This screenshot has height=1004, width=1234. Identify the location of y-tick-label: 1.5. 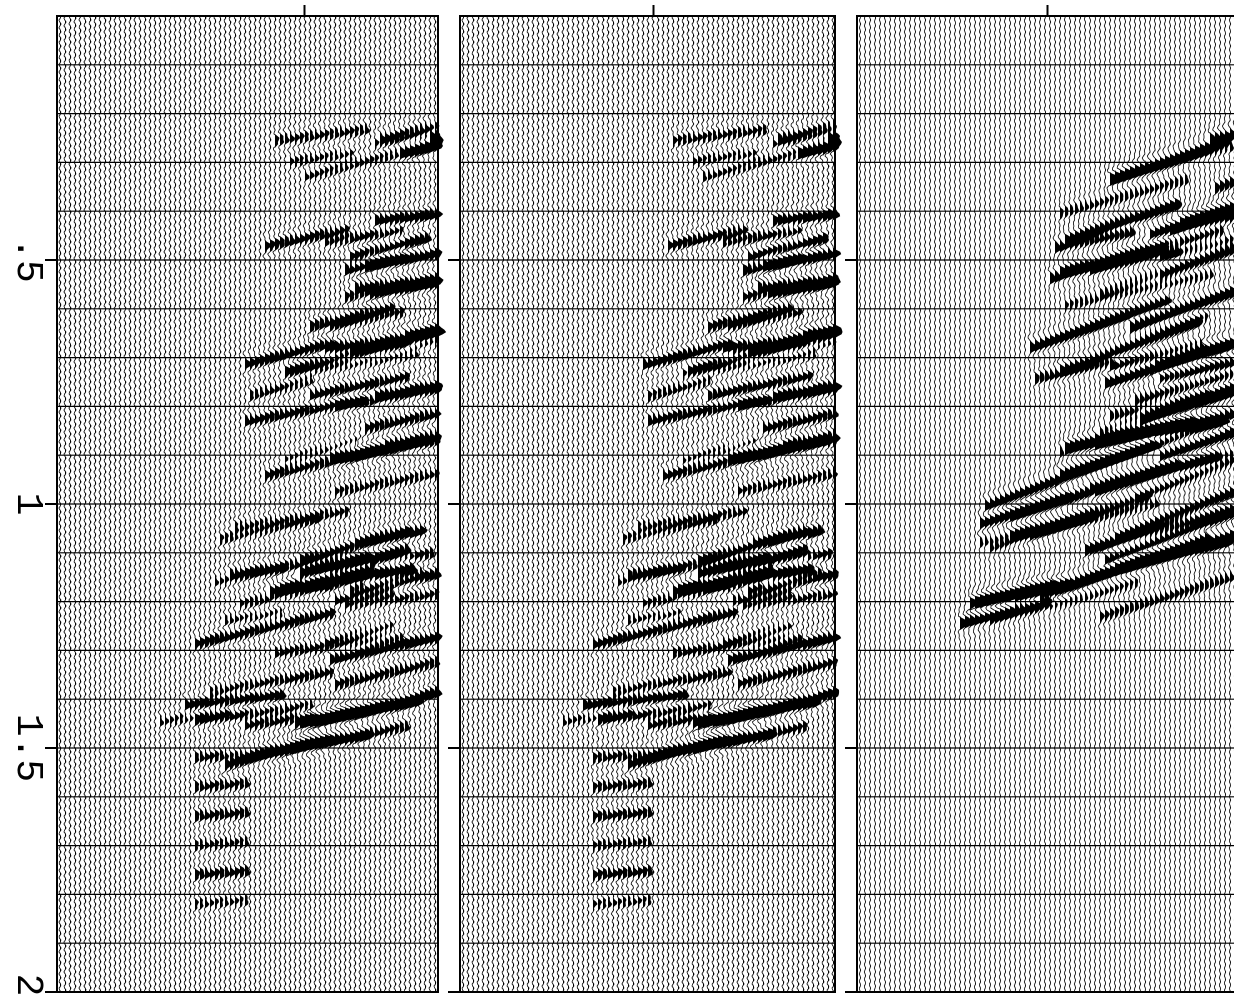
(27, 748).